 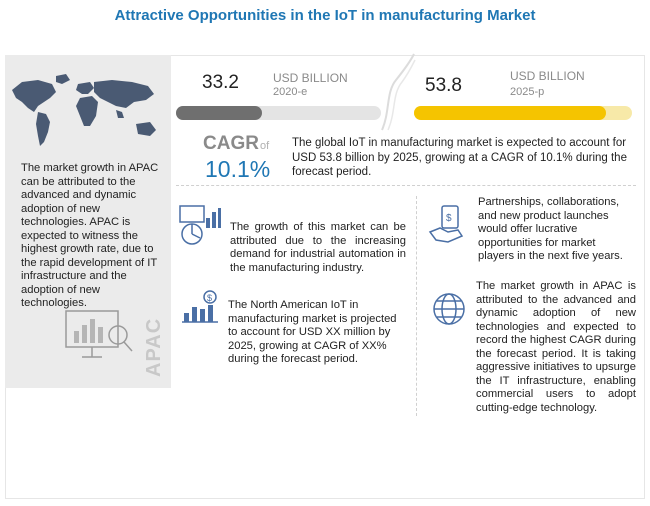 What do you see at coordinates (527, 92) in the screenshot?
I see `year-2025: 2025-p` at bounding box center [527, 92].